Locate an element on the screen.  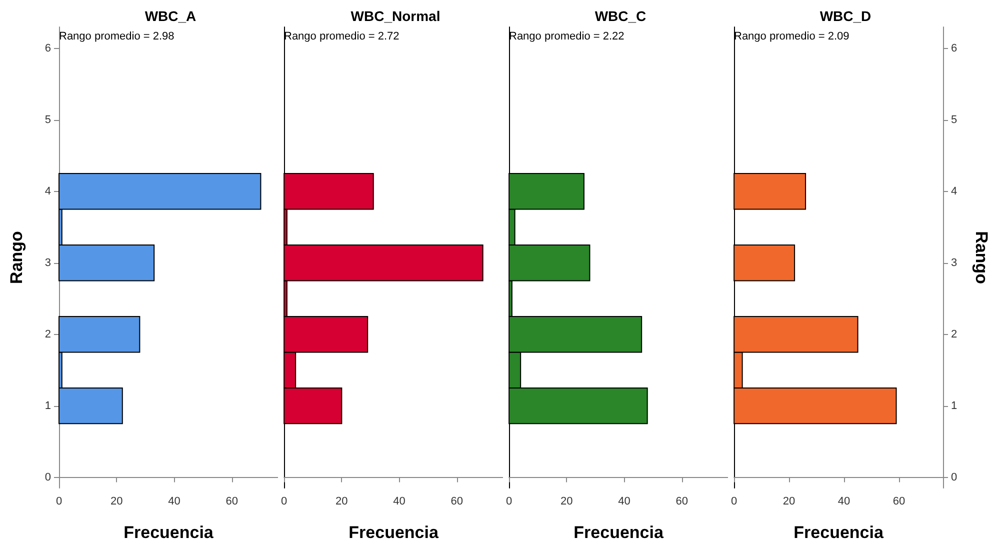
chart-title: WBC_A is located at coordinates (170, 16).